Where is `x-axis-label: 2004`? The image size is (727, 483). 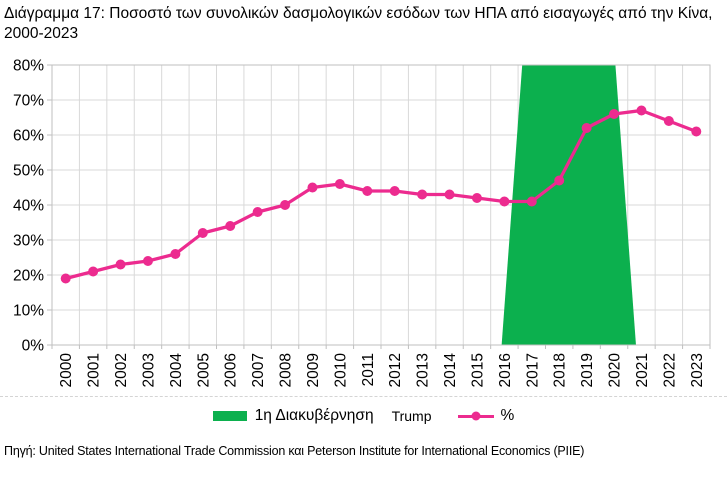 x-axis-label: 2004 is located at coordinates (176, 370).